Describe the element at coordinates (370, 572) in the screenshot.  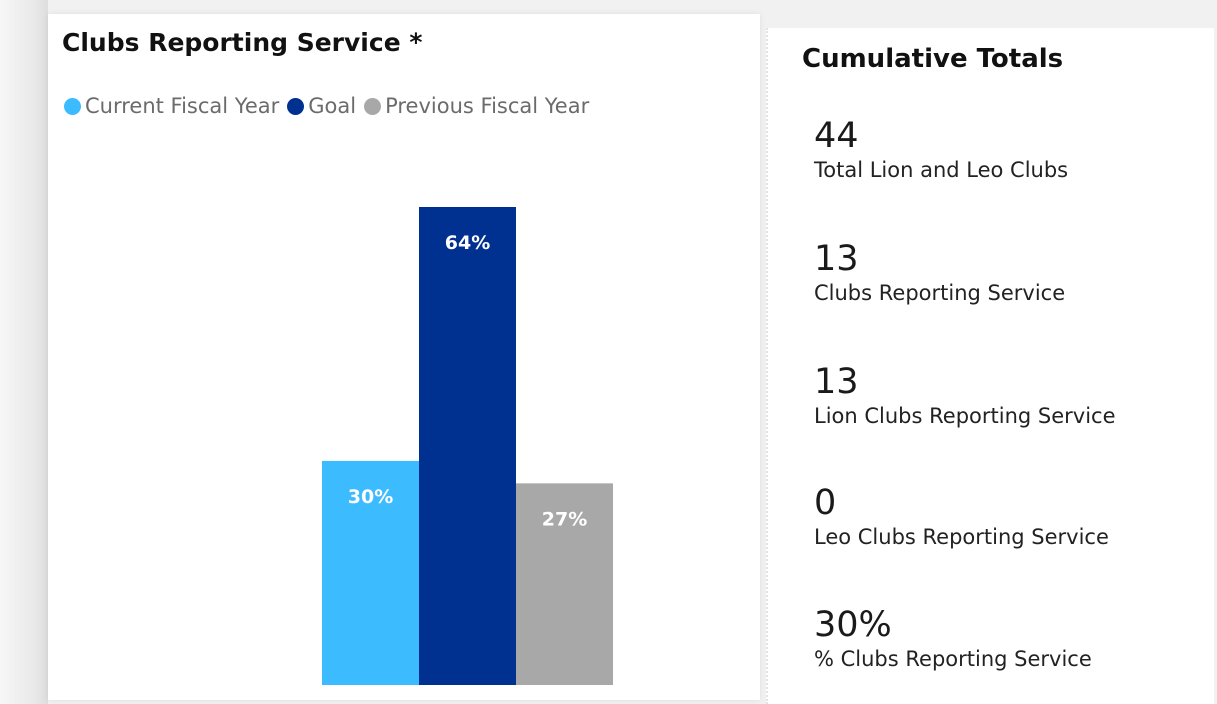
I see `bar-current-fiscal-year` at that location.